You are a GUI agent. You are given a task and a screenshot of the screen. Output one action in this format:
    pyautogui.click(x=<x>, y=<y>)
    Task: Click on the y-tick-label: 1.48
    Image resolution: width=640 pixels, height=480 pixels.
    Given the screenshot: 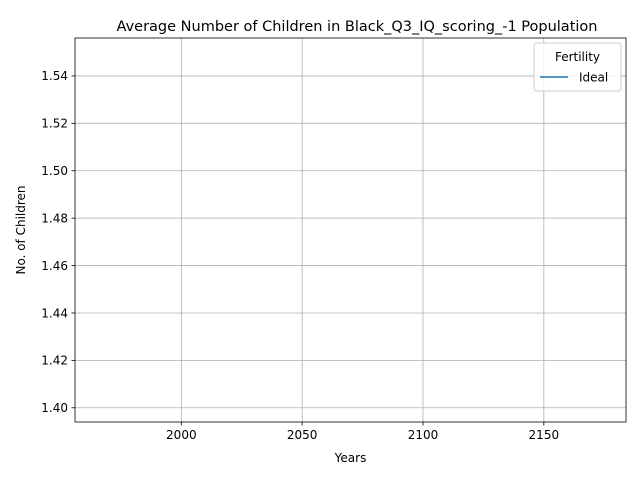 What is the action you would take?
    pyautogui.click(x=54, y=218)
    